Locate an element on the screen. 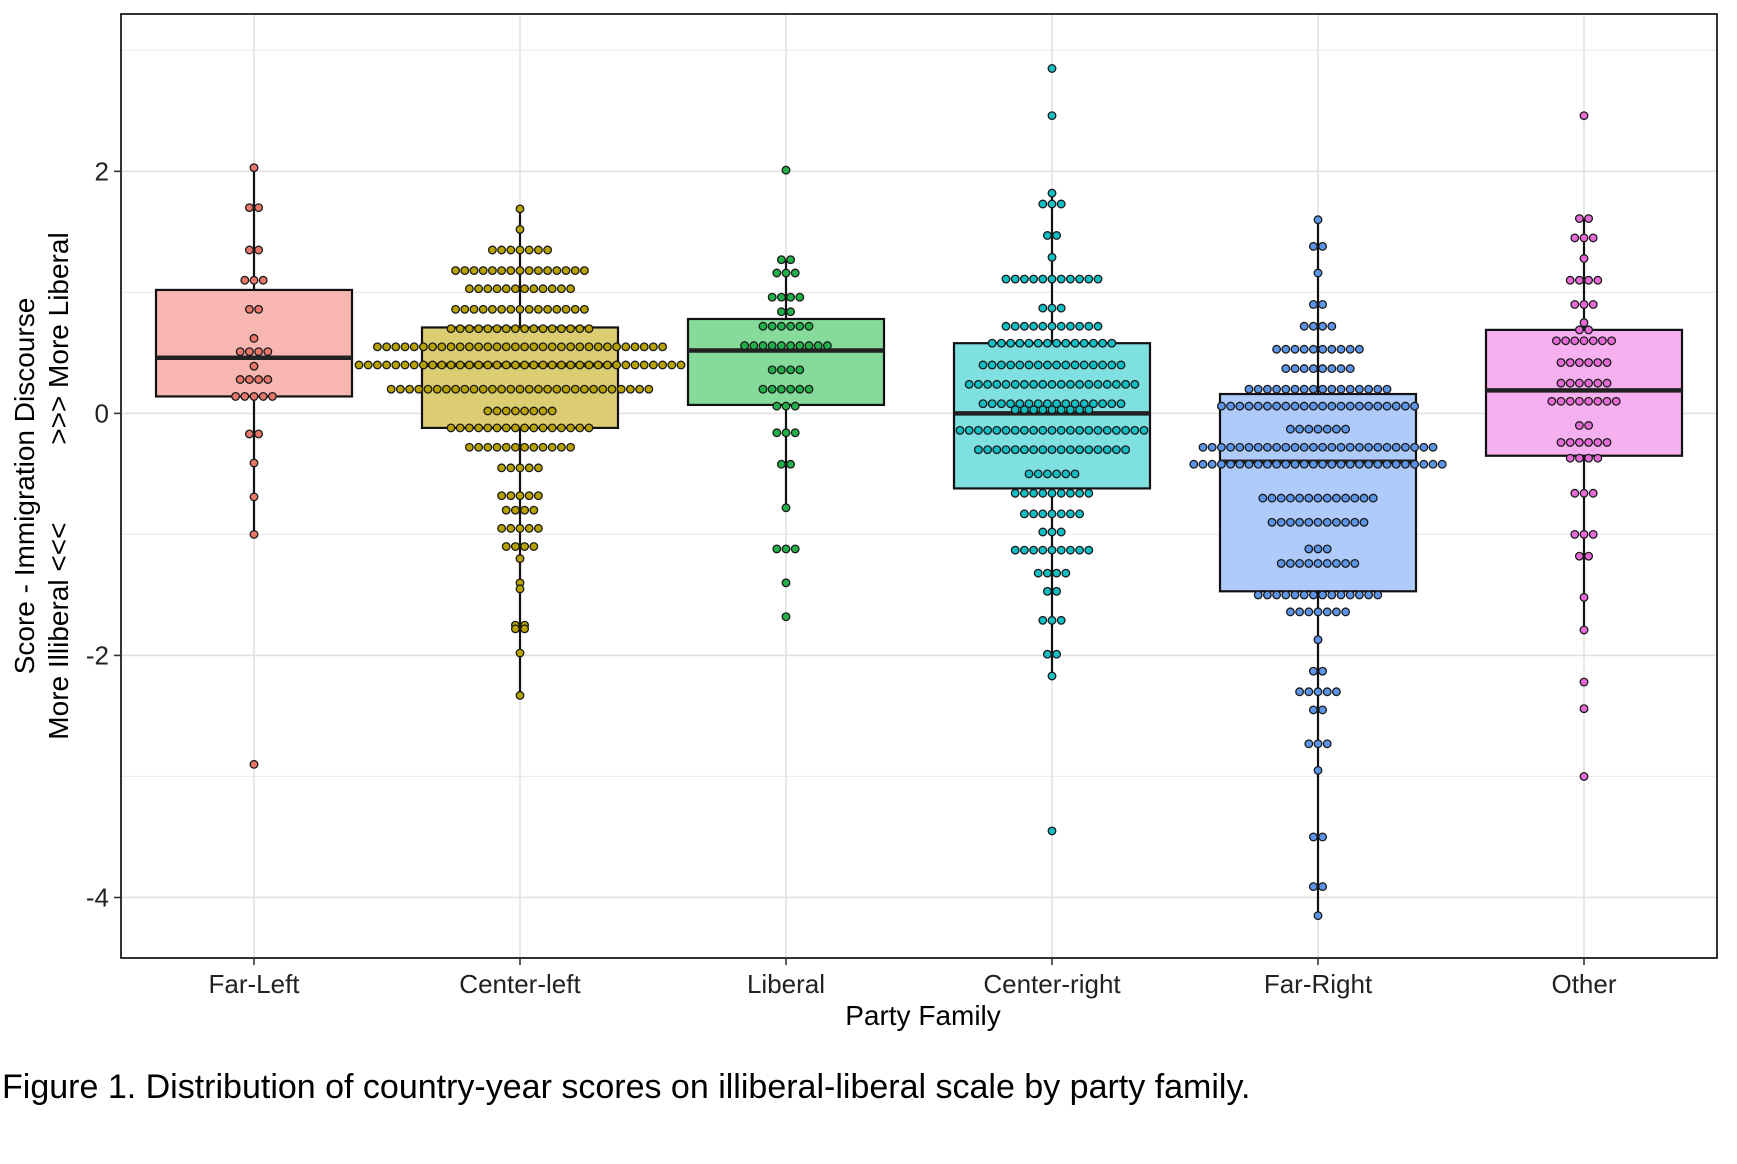  y-tick-label: -2 is located at coordinates (97, 655).